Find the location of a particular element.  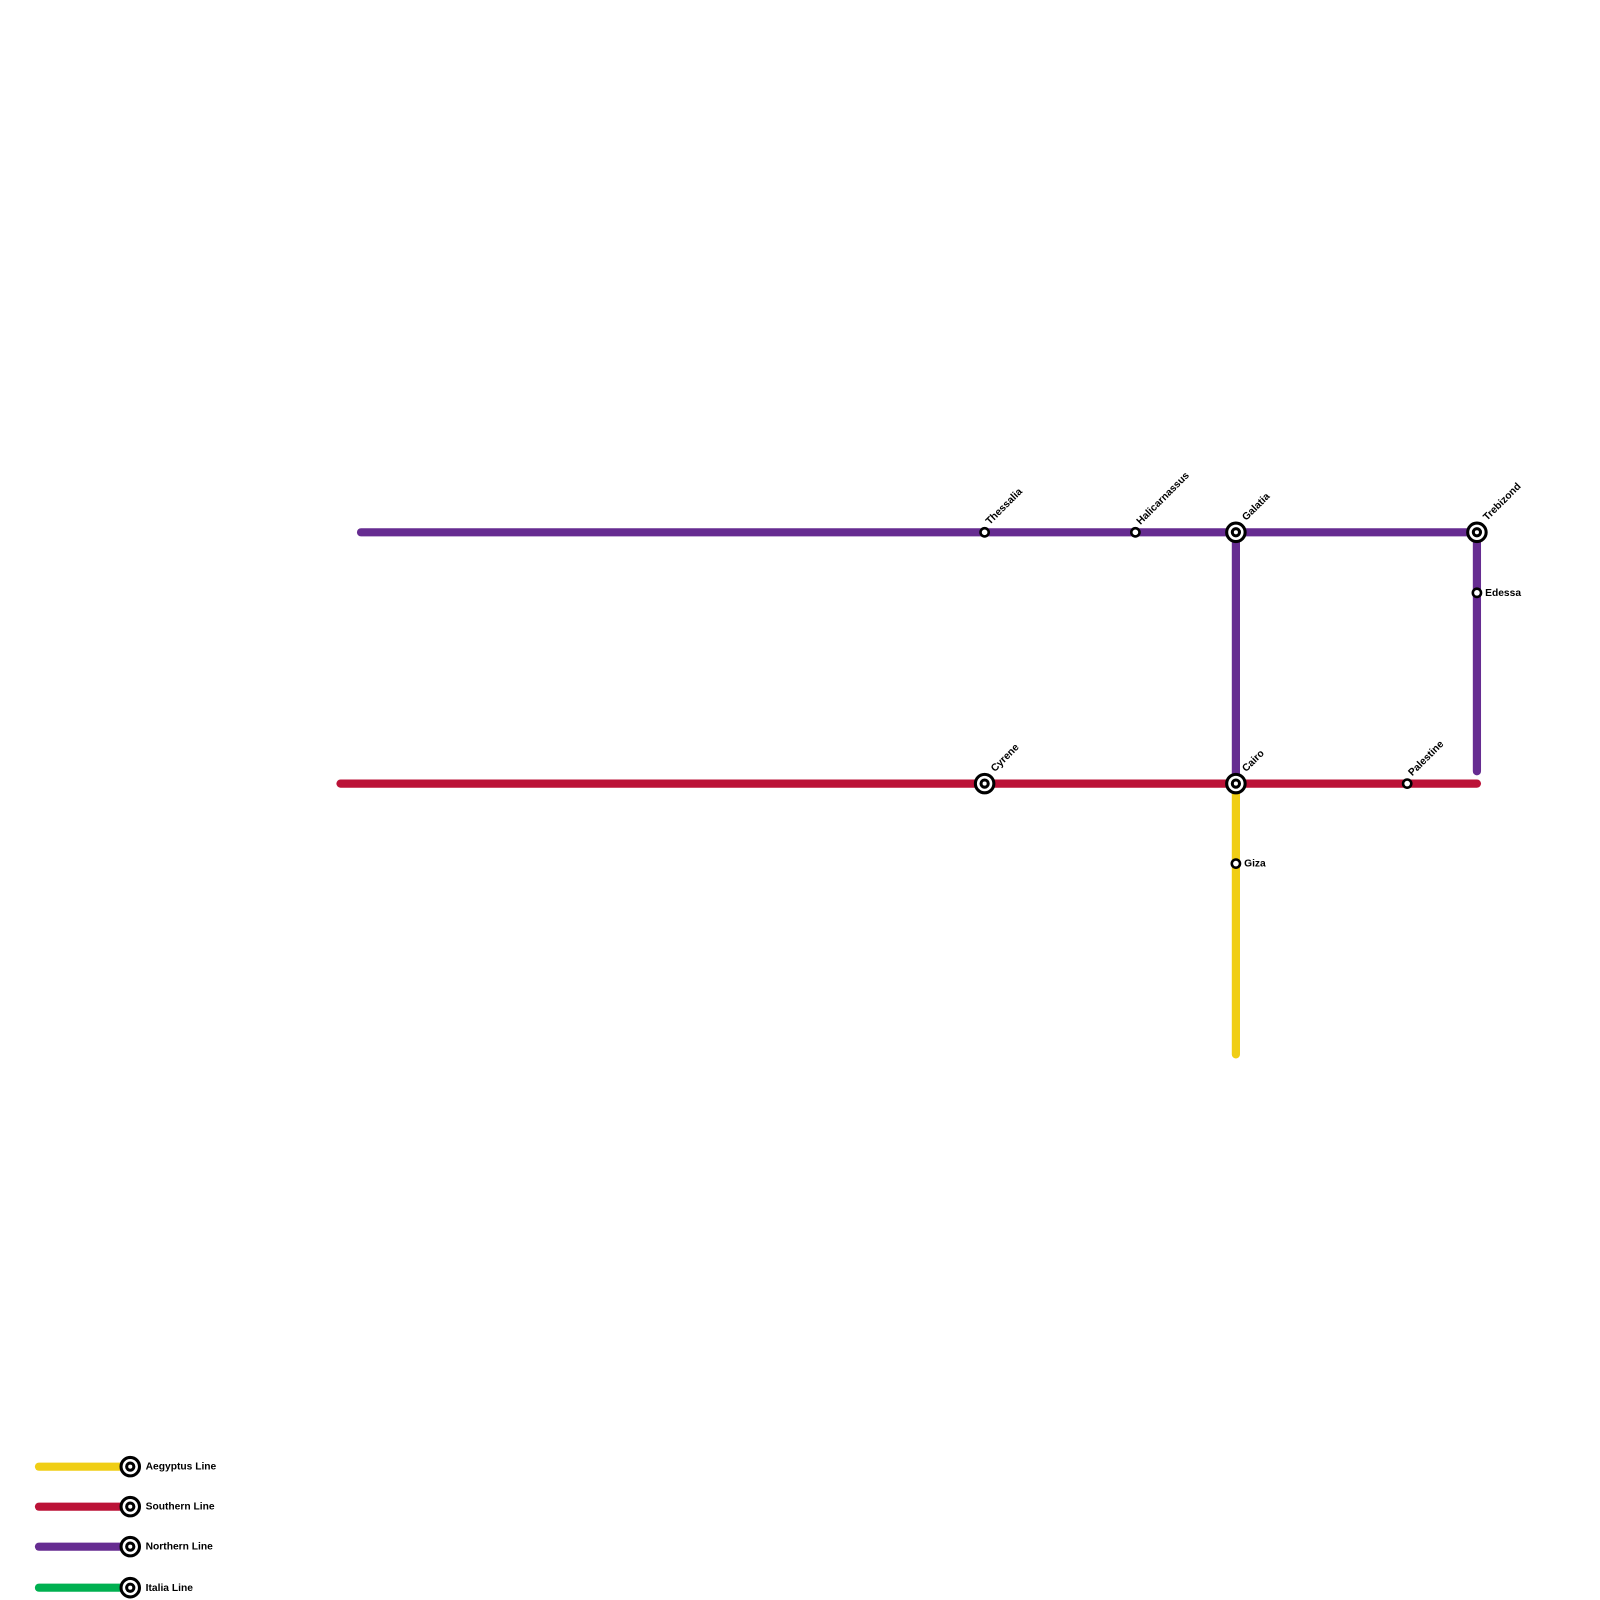

interchange is located at coordinates (1230, 658).